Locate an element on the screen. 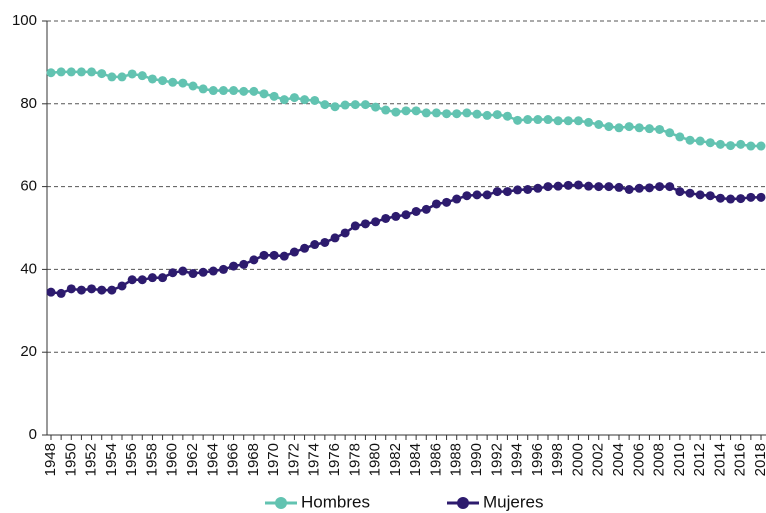  y-tick-label: 60 is located at coordinates (28, 186).